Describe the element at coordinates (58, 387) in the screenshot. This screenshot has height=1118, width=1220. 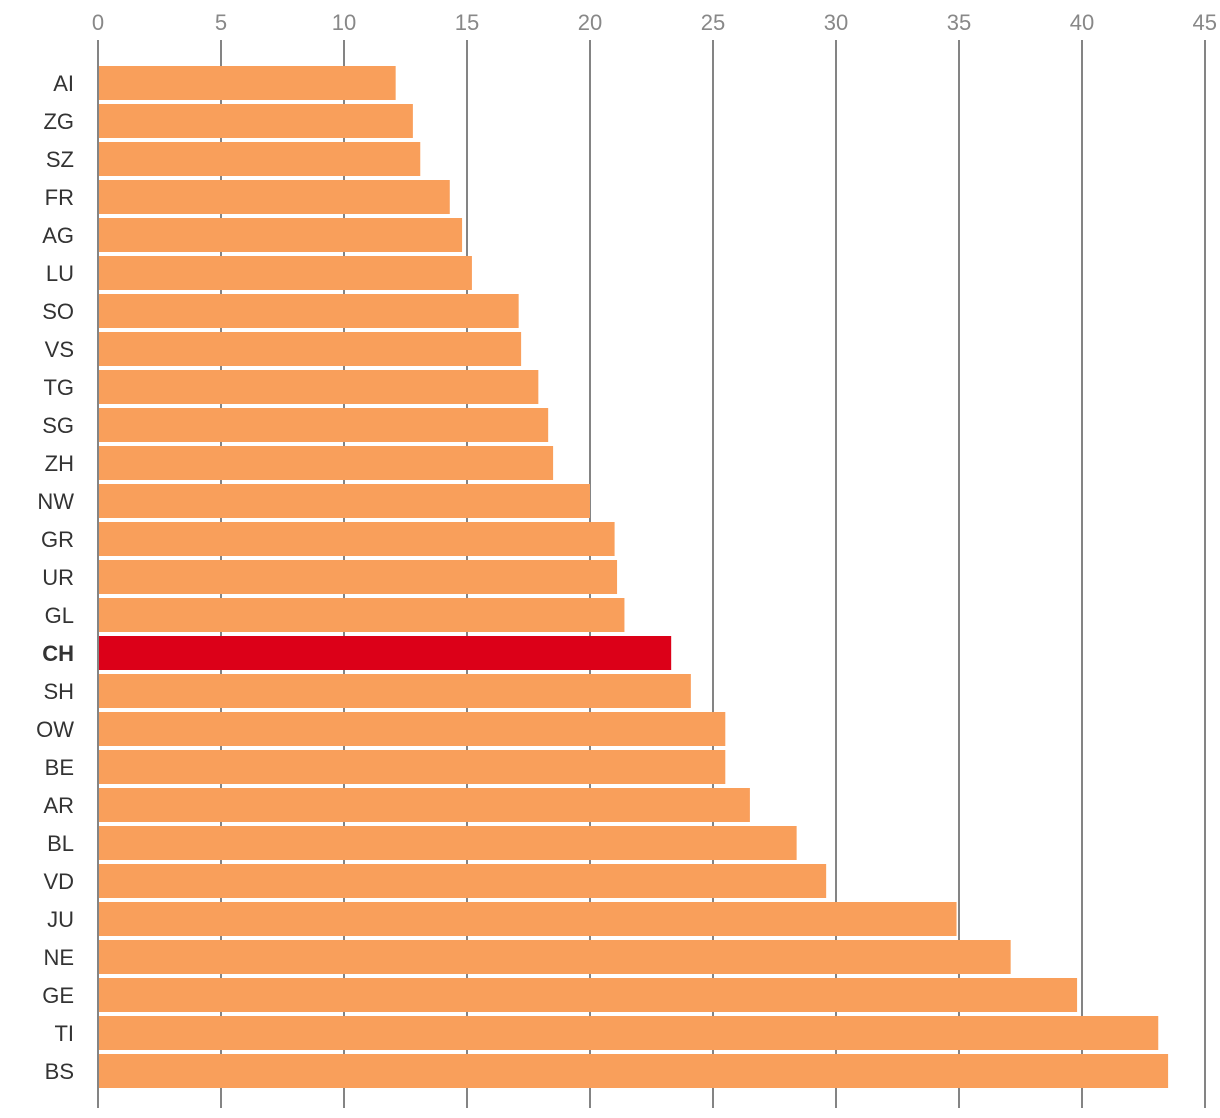
I see `category-label-tg: TG` at that location.